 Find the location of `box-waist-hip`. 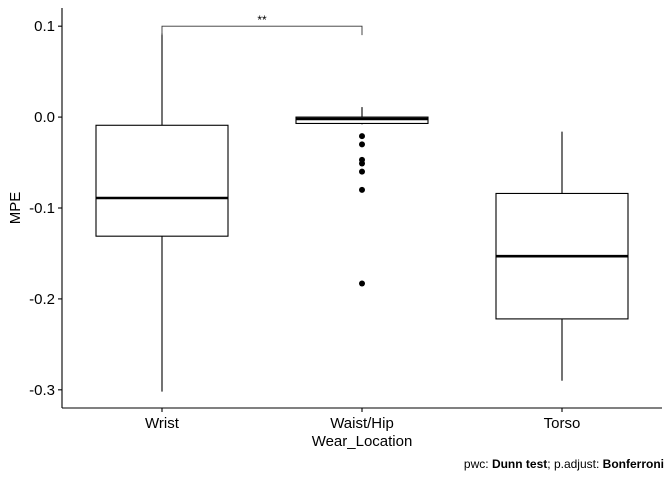

box-waist-hip is located at coordinates (362, 197).